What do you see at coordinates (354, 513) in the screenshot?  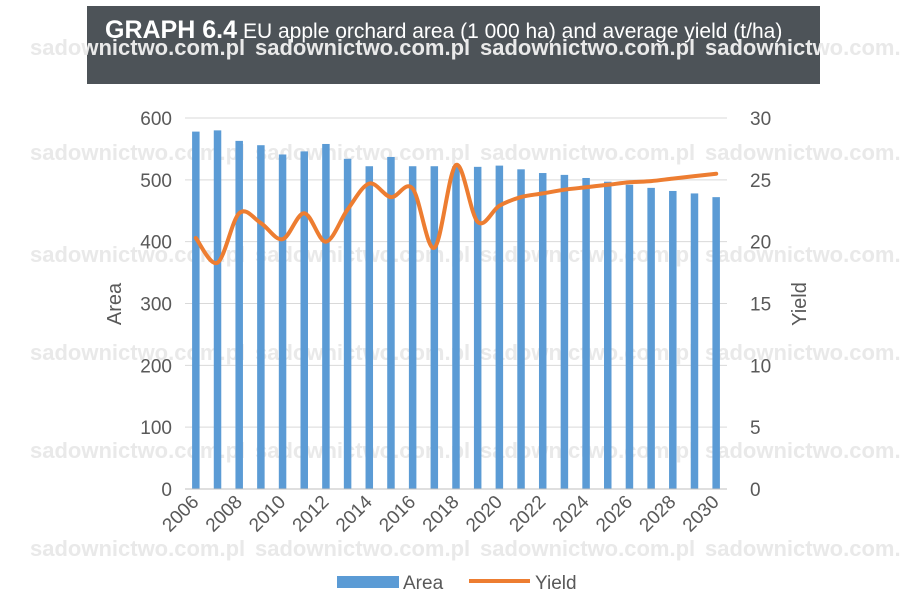 I see `x-tick-label: 2014` at bounding box center [354, 513].